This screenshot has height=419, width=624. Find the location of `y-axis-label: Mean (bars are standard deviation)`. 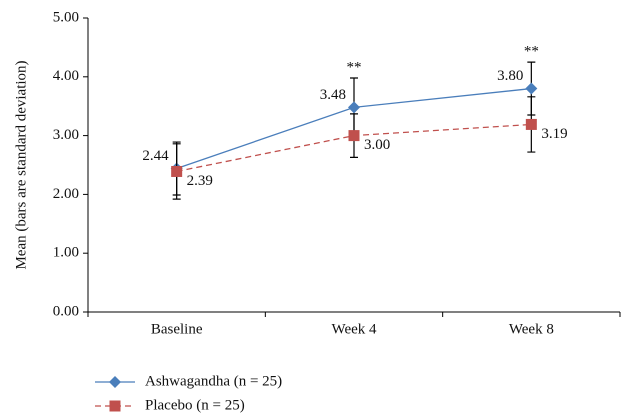

y-axis-label: Mean (bars are standard deviation) is located at coordinates (21, 164).